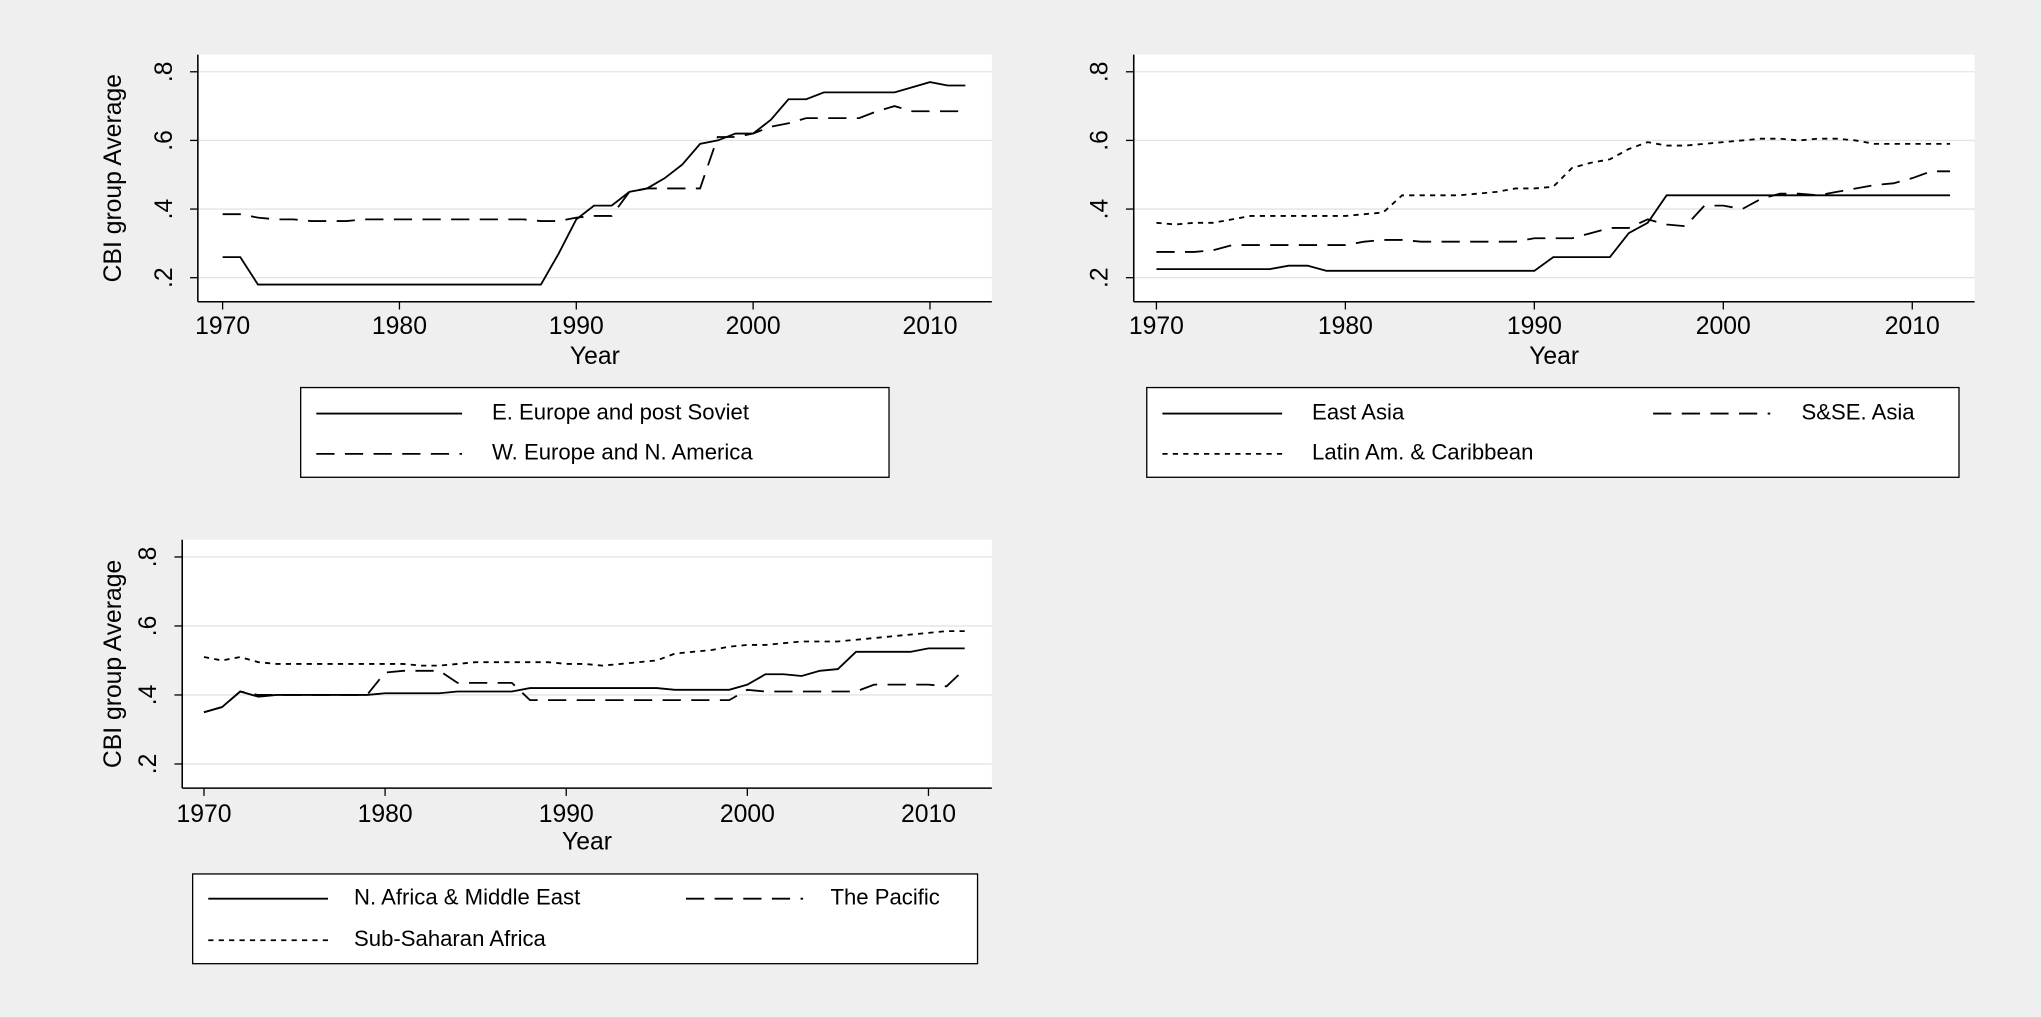 The width and height of the screenshot is (2041, 1017). What do you see at coordinates (1358, 411) in the screenshot?
I see `legend-label: East Asia` at bounding box center [1358, 411].